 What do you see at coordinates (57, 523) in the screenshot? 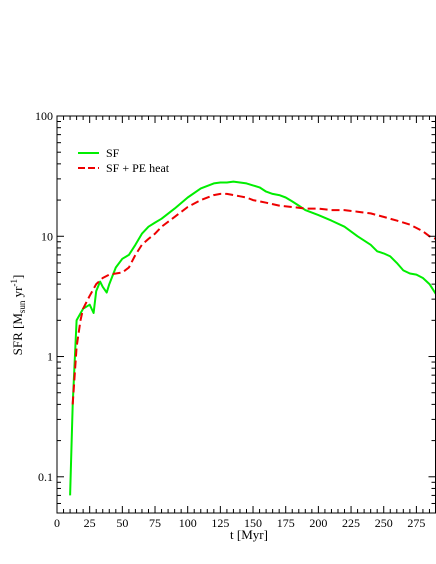
I see `x-tick-label: 0` at bounding box center [57, 523].